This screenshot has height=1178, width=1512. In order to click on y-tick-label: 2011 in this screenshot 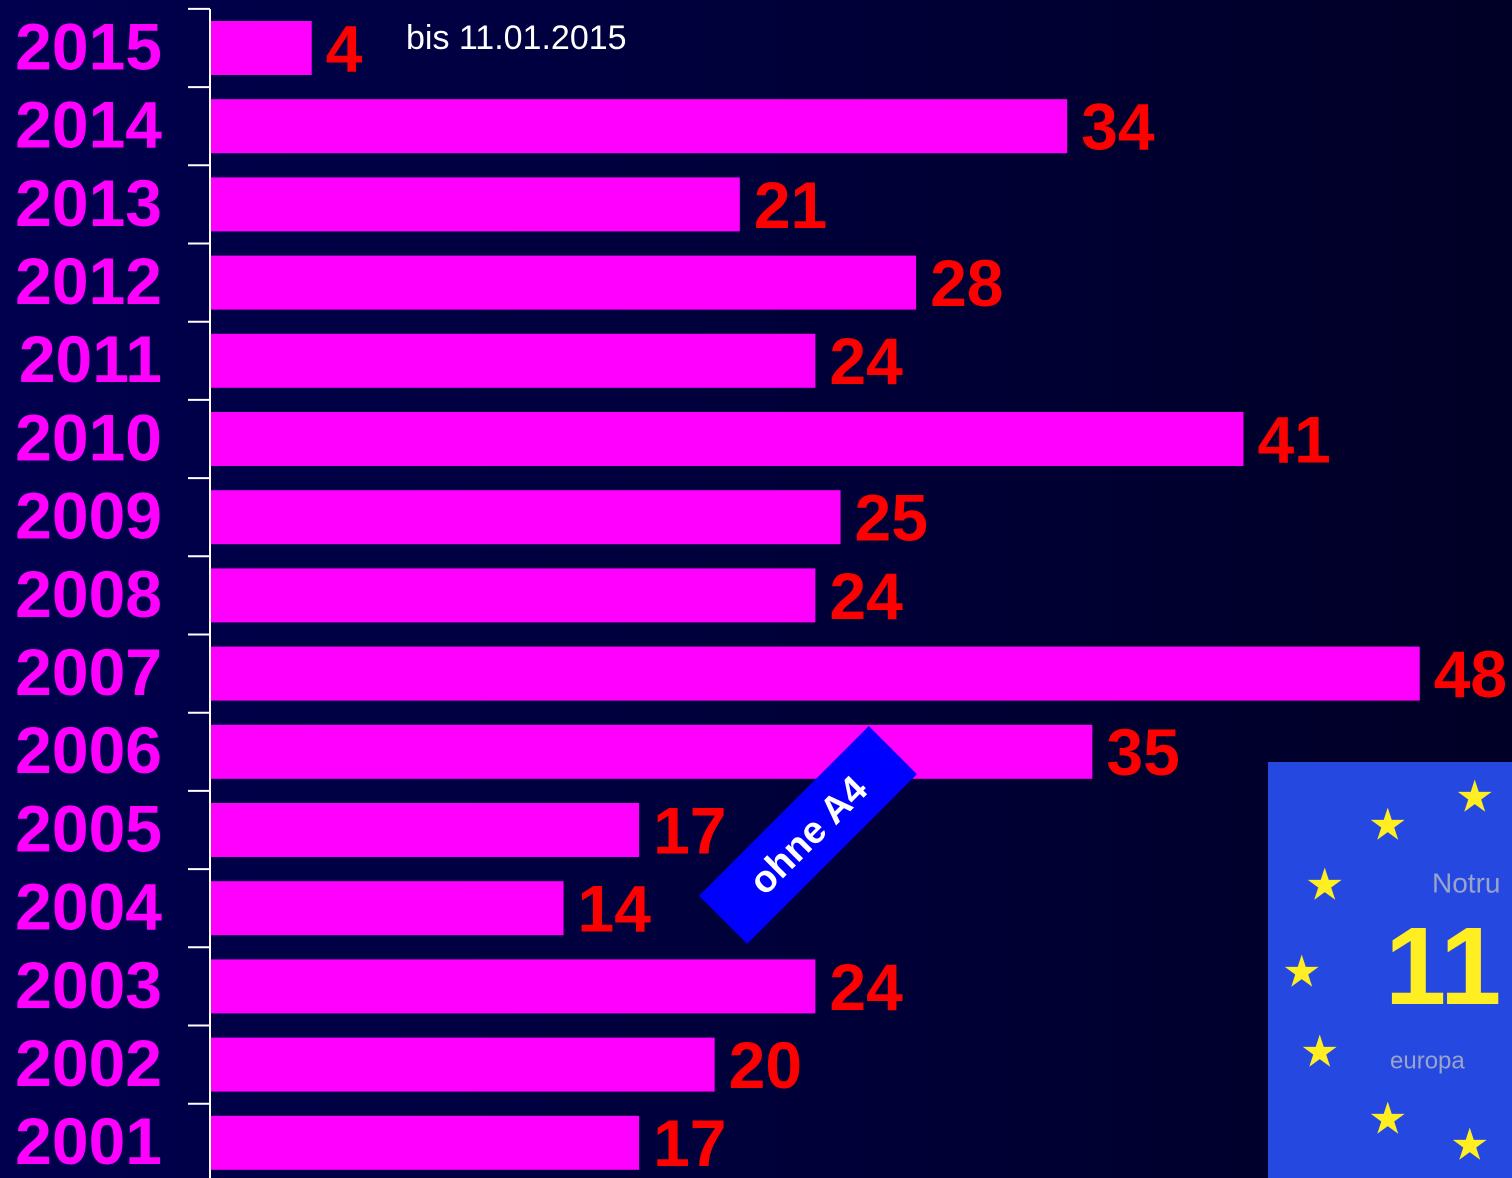, I will do `click(90, 359)`.